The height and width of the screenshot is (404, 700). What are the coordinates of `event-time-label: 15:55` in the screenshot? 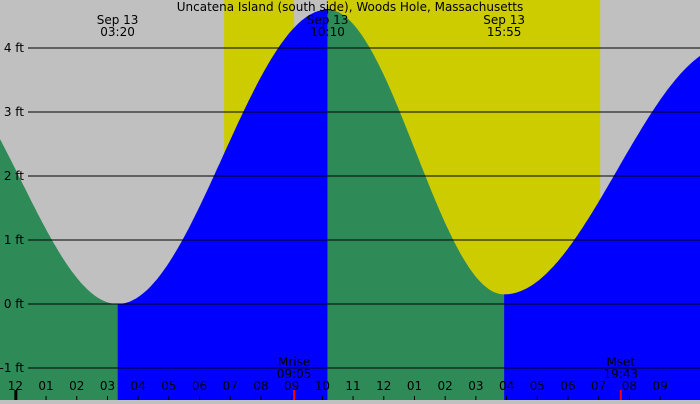 It's located at (504, 32).